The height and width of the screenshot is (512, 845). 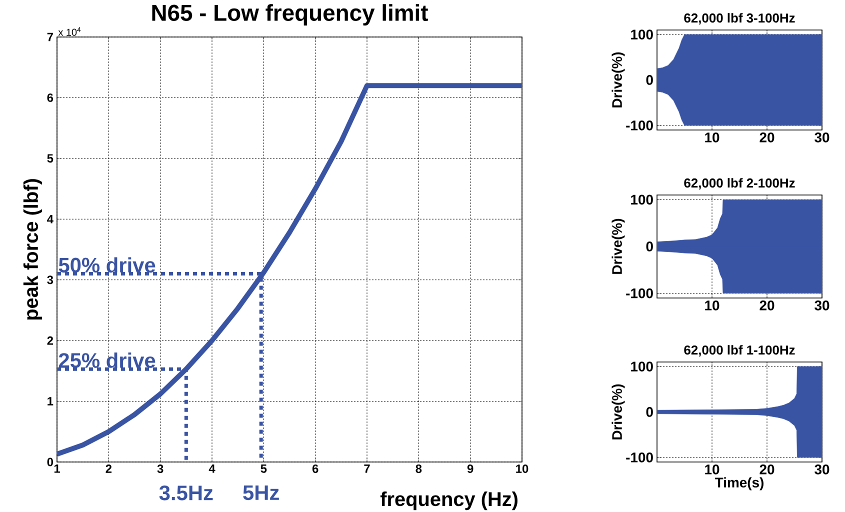 What do you see at coordinates (50, 219) in the screenshot?
I see `y-tick-label: 4` at bounding box center [50, 219].